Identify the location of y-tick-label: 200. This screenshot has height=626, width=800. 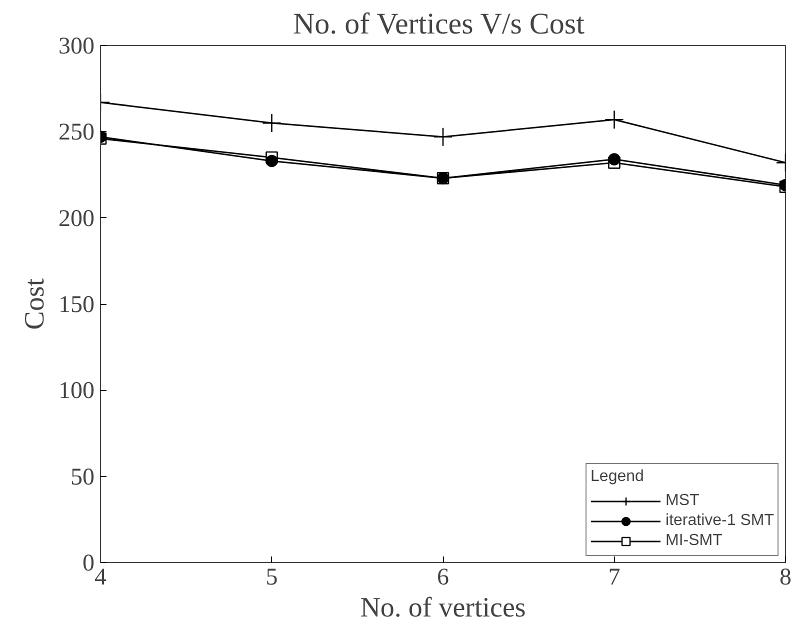
(76, 219).